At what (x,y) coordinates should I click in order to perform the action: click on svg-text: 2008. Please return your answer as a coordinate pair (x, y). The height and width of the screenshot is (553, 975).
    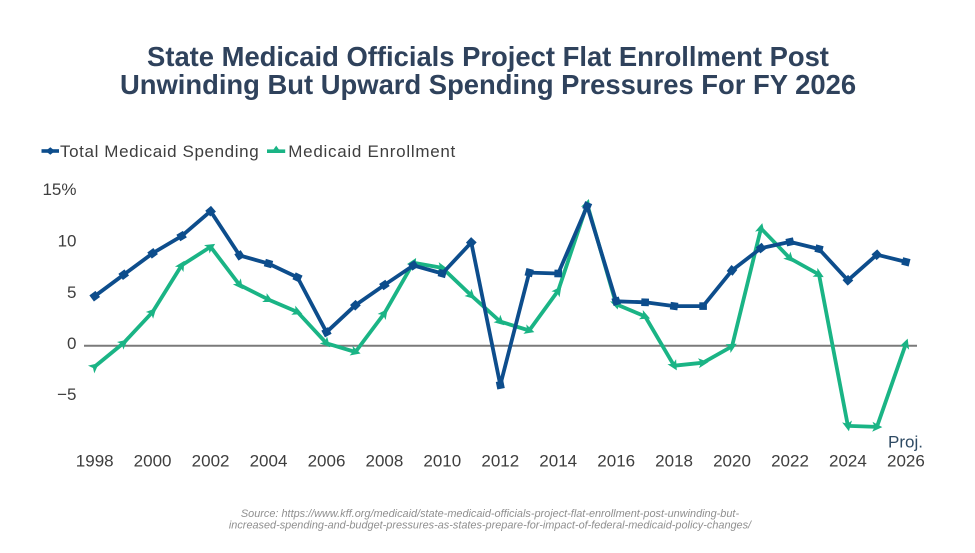
    Looking at the image, I should click on (384, 461).